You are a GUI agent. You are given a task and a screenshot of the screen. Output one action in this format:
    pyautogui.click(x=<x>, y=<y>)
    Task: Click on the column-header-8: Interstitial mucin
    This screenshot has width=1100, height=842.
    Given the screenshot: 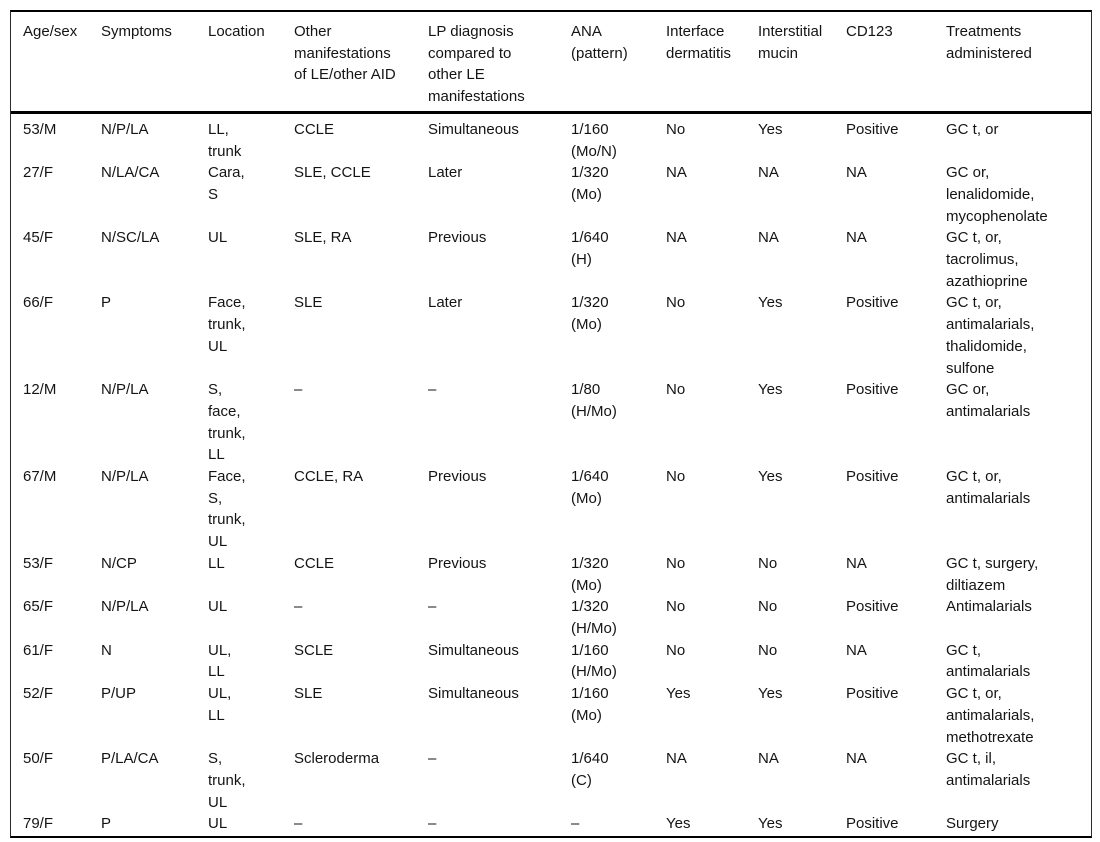 What is the action you would take?
    pyautogui.click(x=802, y=63)
    